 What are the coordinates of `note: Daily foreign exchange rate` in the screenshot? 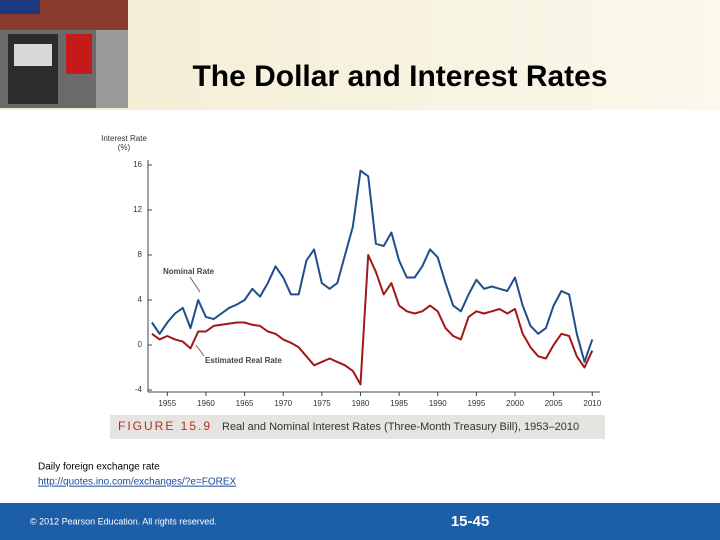 It's located at (99, 467).